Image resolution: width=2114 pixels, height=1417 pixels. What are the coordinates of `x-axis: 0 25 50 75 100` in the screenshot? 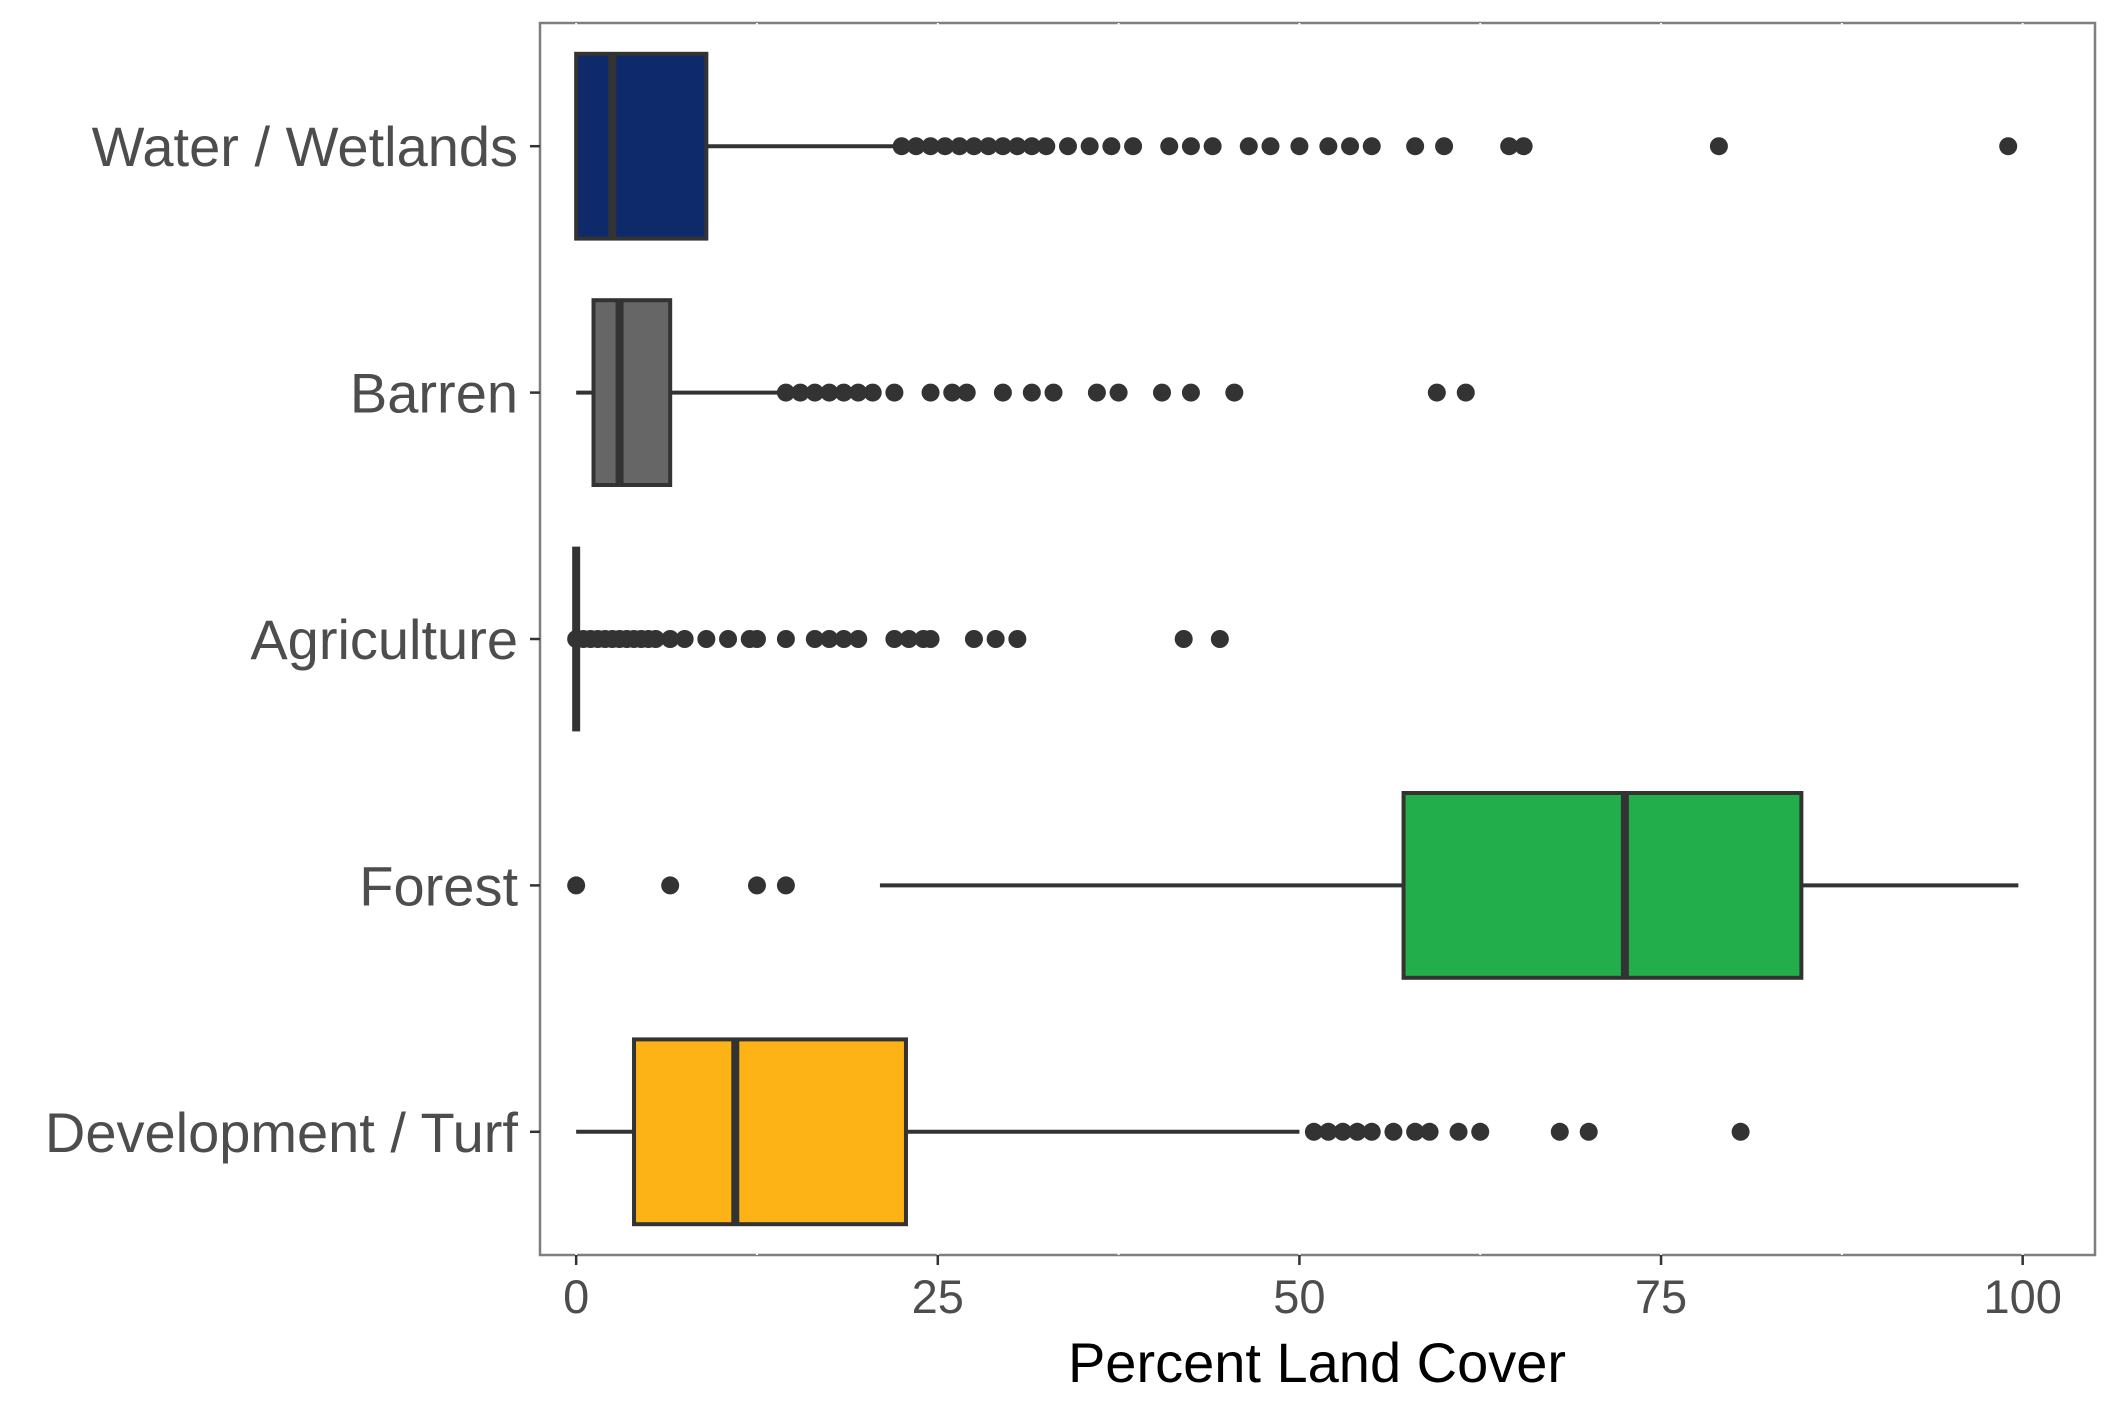 It's located at (1312, 1289).